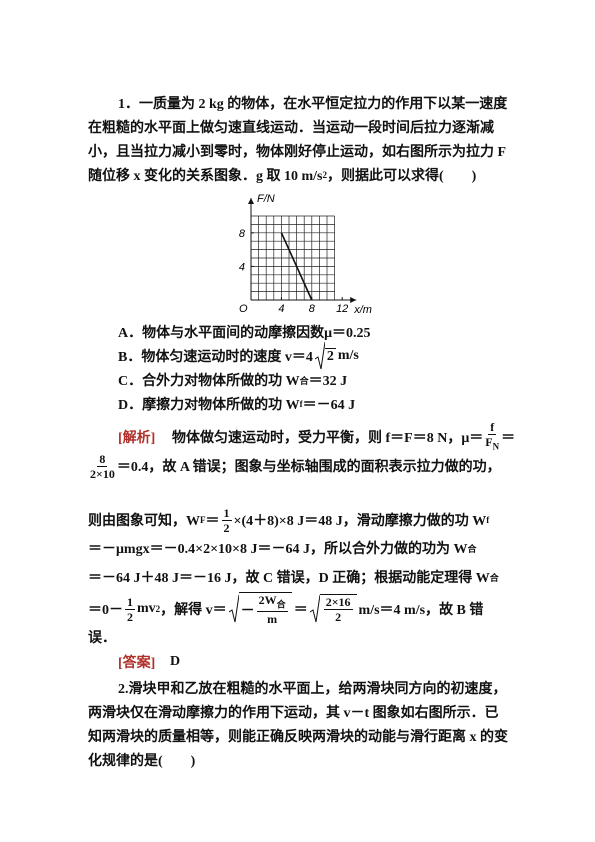 The image size is (595, 842). Describe the element at coordinates (193, 610) in the screenshot. I see `text: ，解得 v＝` at that location.